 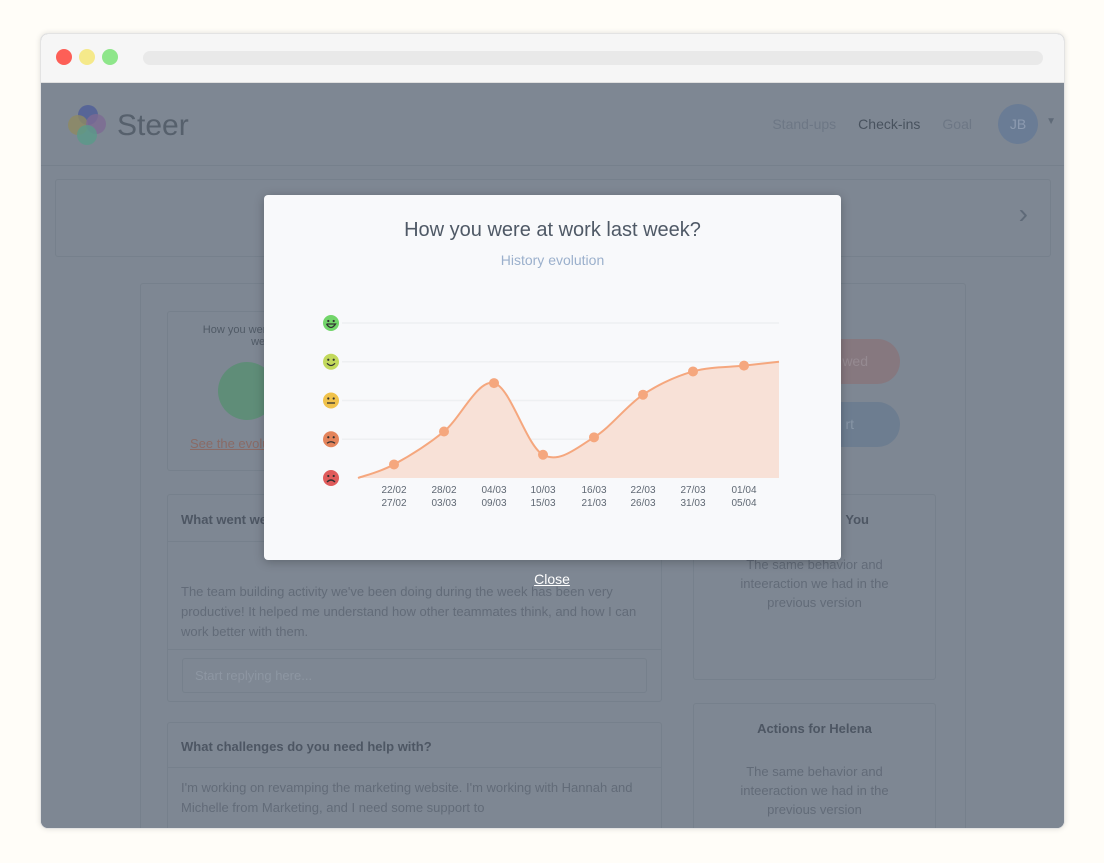 What do you see at coordinates (743, 503) in the screenshot?
I see `x-tick-label: 05/04` at bounding box center [743, 503].